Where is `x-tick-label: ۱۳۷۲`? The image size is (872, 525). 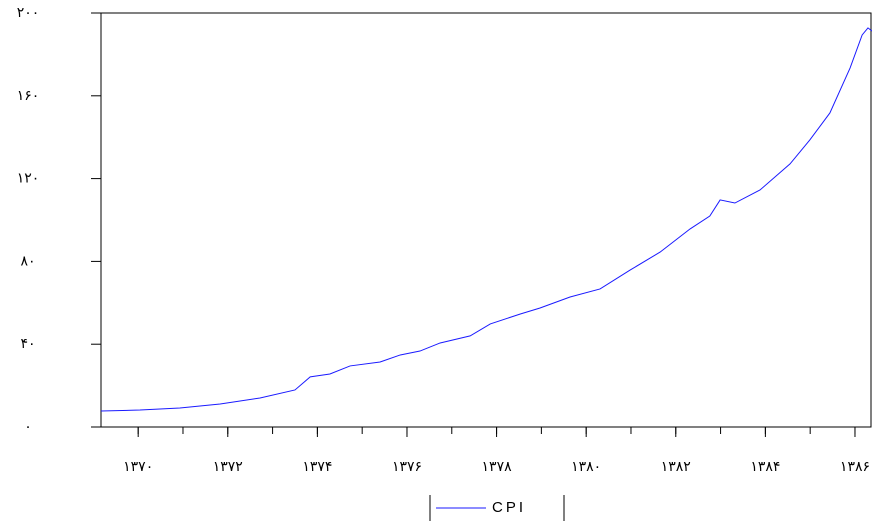
x-tick-label: ۱۳۷۲ is located at coordinates (228, 467).